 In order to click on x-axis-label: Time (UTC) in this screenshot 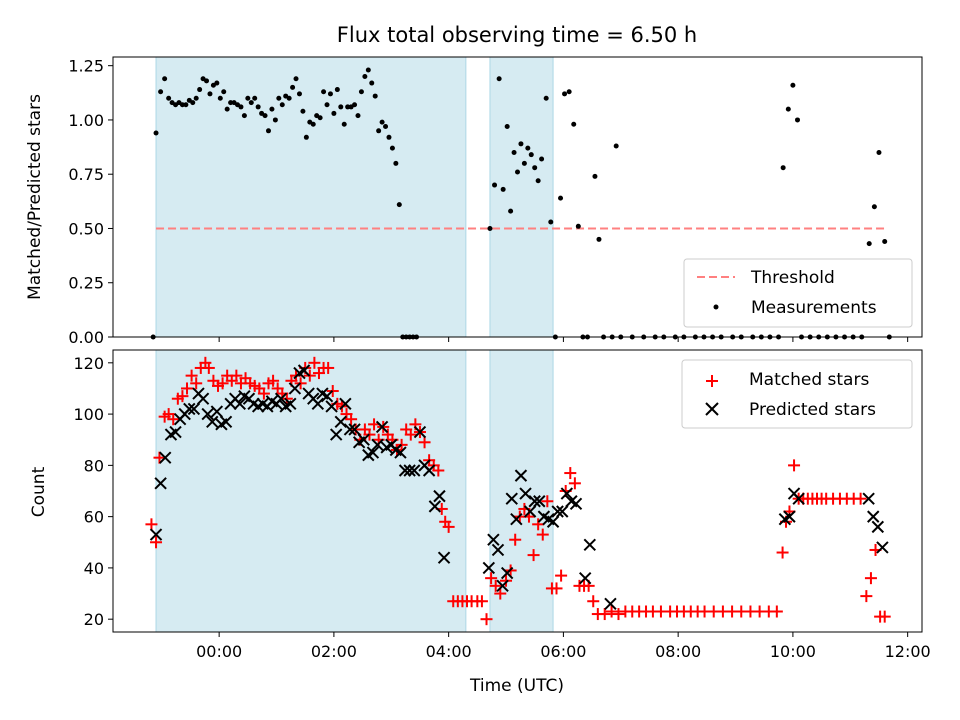, I will do `click(516, 686)`.